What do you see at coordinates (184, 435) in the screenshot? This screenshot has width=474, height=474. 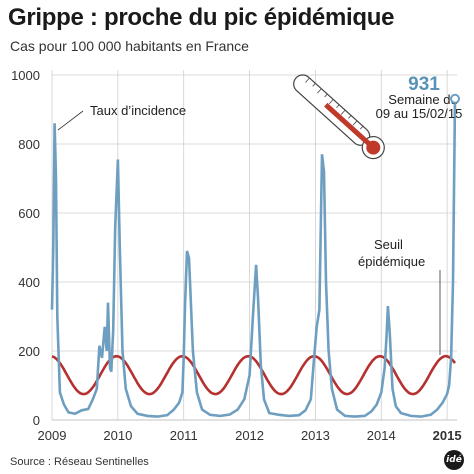 I see `x-tick-label: 2011` at bounding box center [184, 435].